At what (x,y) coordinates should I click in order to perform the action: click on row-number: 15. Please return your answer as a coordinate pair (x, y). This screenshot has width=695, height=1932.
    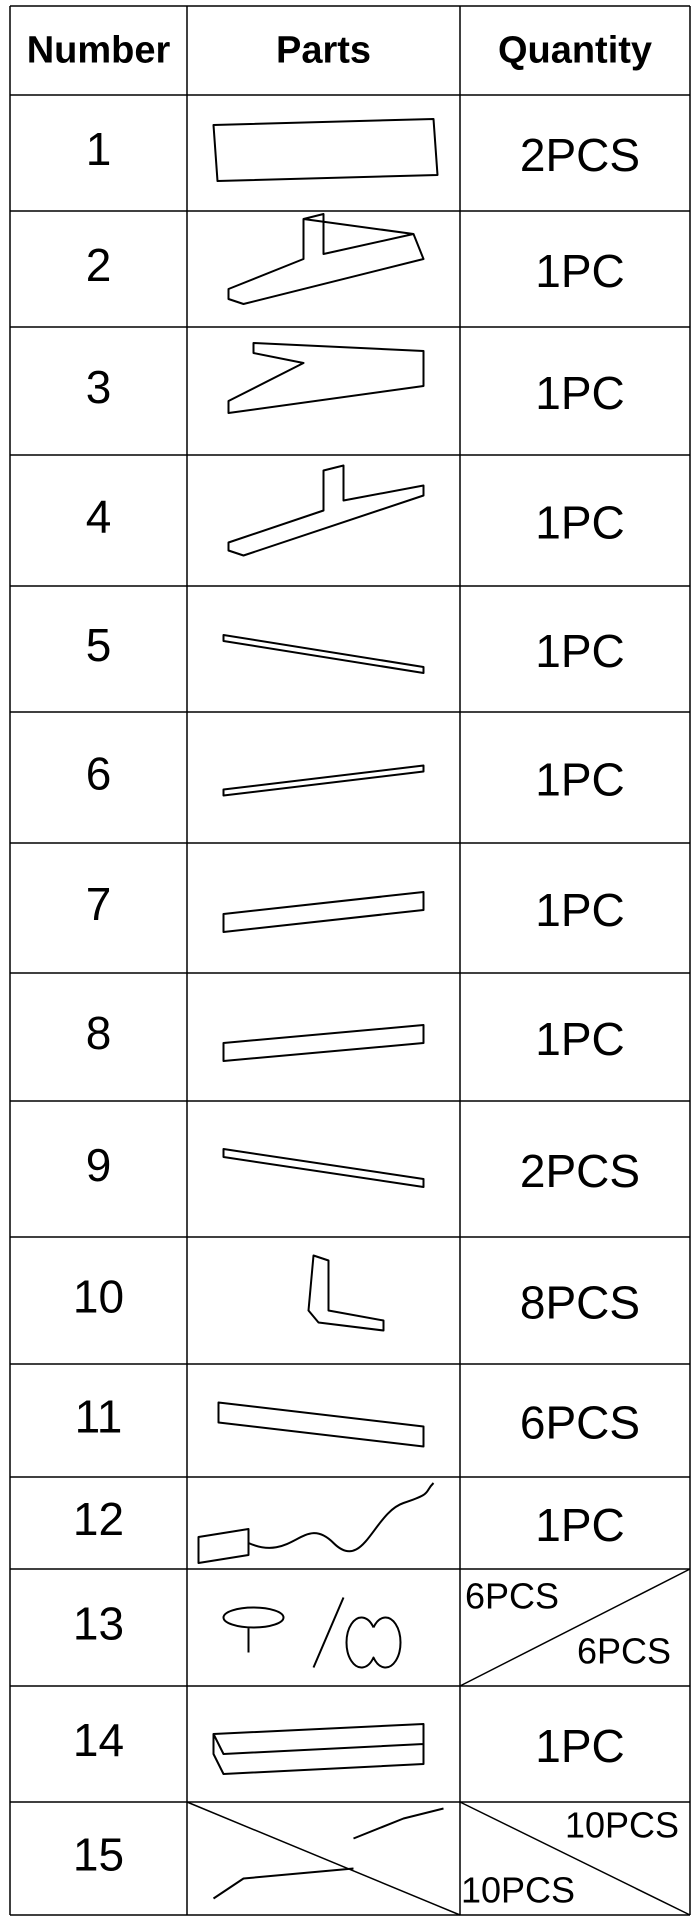
    Looking at the image, I should click on (98, 1855).